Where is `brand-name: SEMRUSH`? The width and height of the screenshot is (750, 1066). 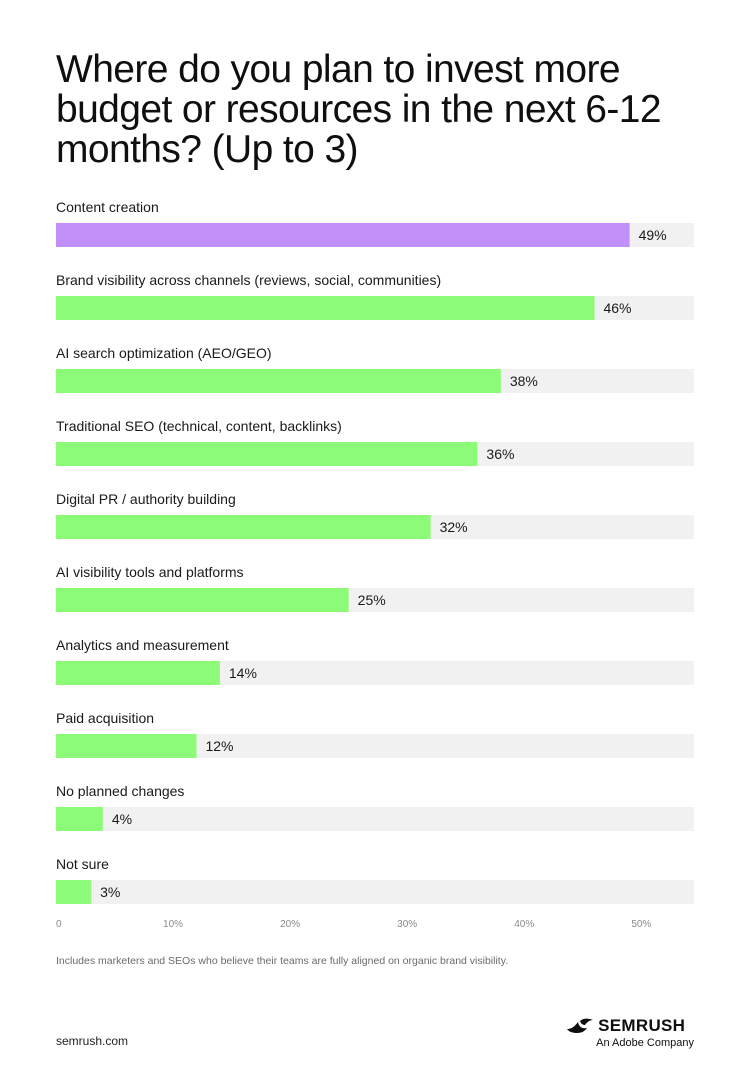
brand-name: SEMRUSH is located at coordinates (642, 1025).